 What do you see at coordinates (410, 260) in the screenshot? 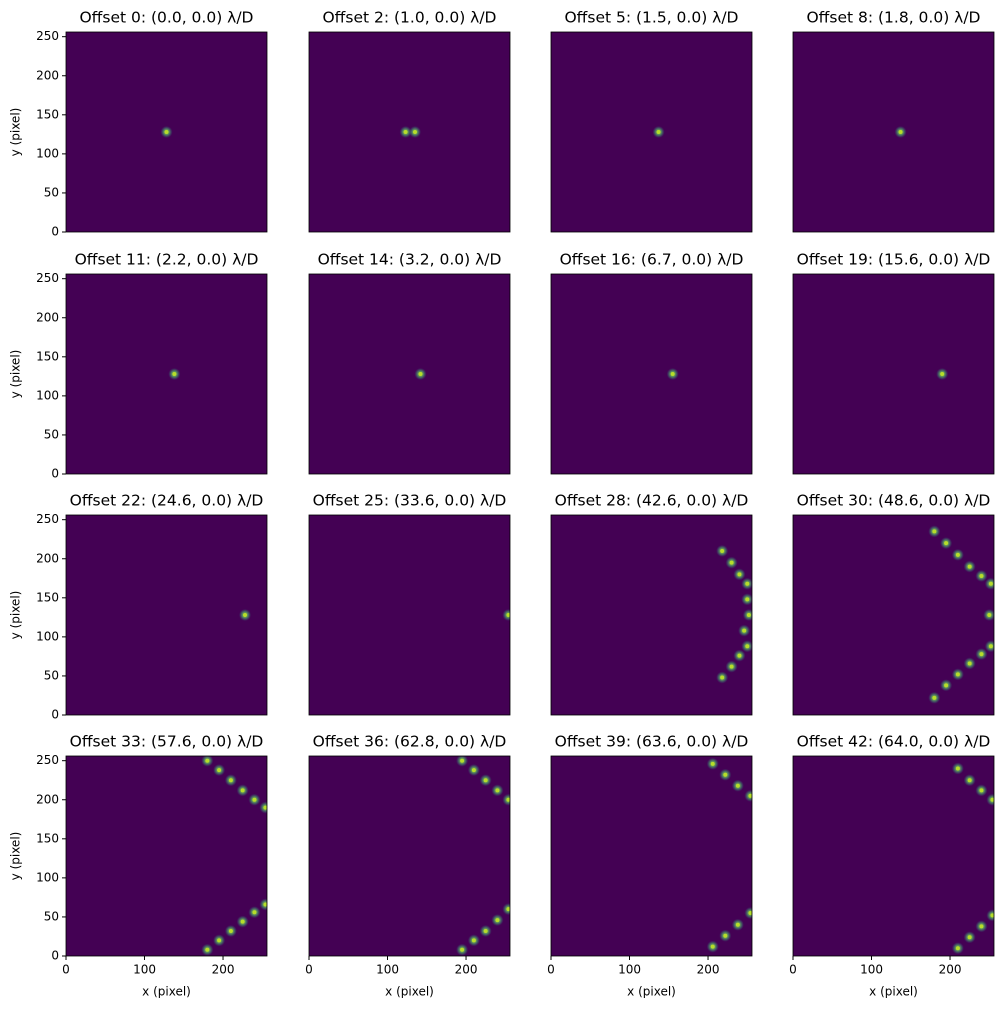
I see `panel-title: Offset 14: (3.2, 0.0) λ/D` at bounding box center [410, 260].